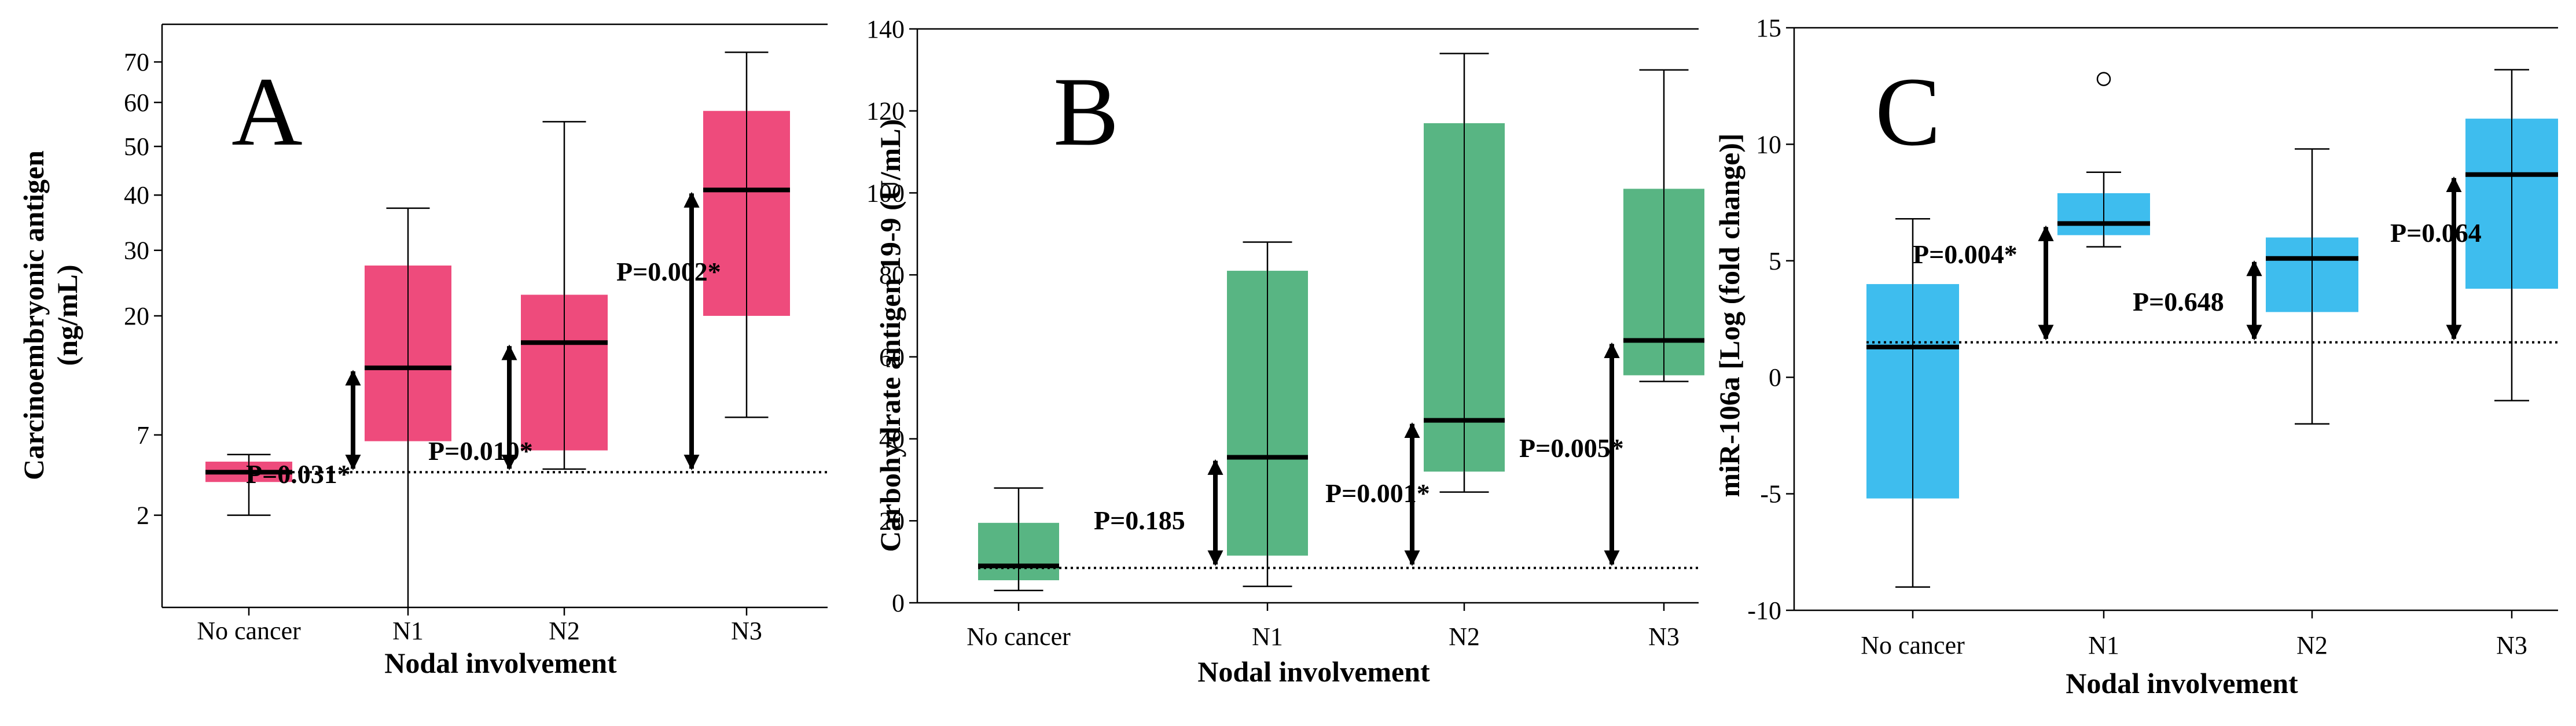 Image resolution: width=2576 pixels, height=726 pixels. What do you see at coordinates (1768, 144) in the screenshot?
I see `y-tick-label: 10` at bounding box center [1768, 144].